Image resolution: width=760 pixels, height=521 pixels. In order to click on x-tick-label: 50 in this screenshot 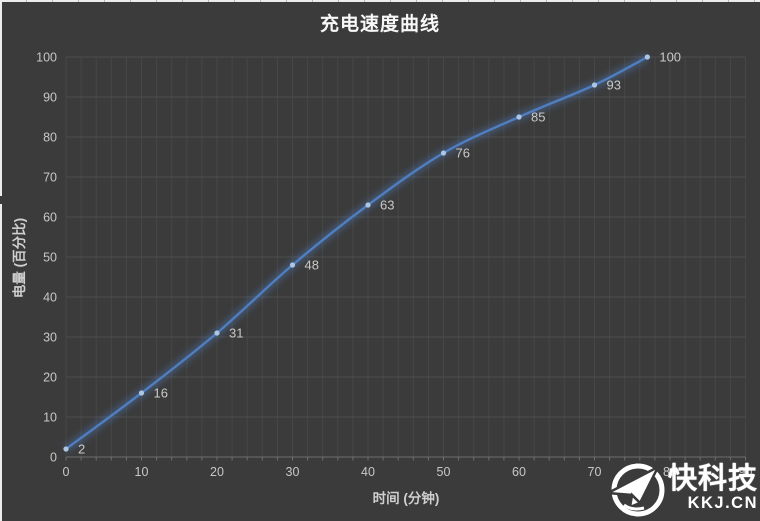, I will do `click(444, 472)`.